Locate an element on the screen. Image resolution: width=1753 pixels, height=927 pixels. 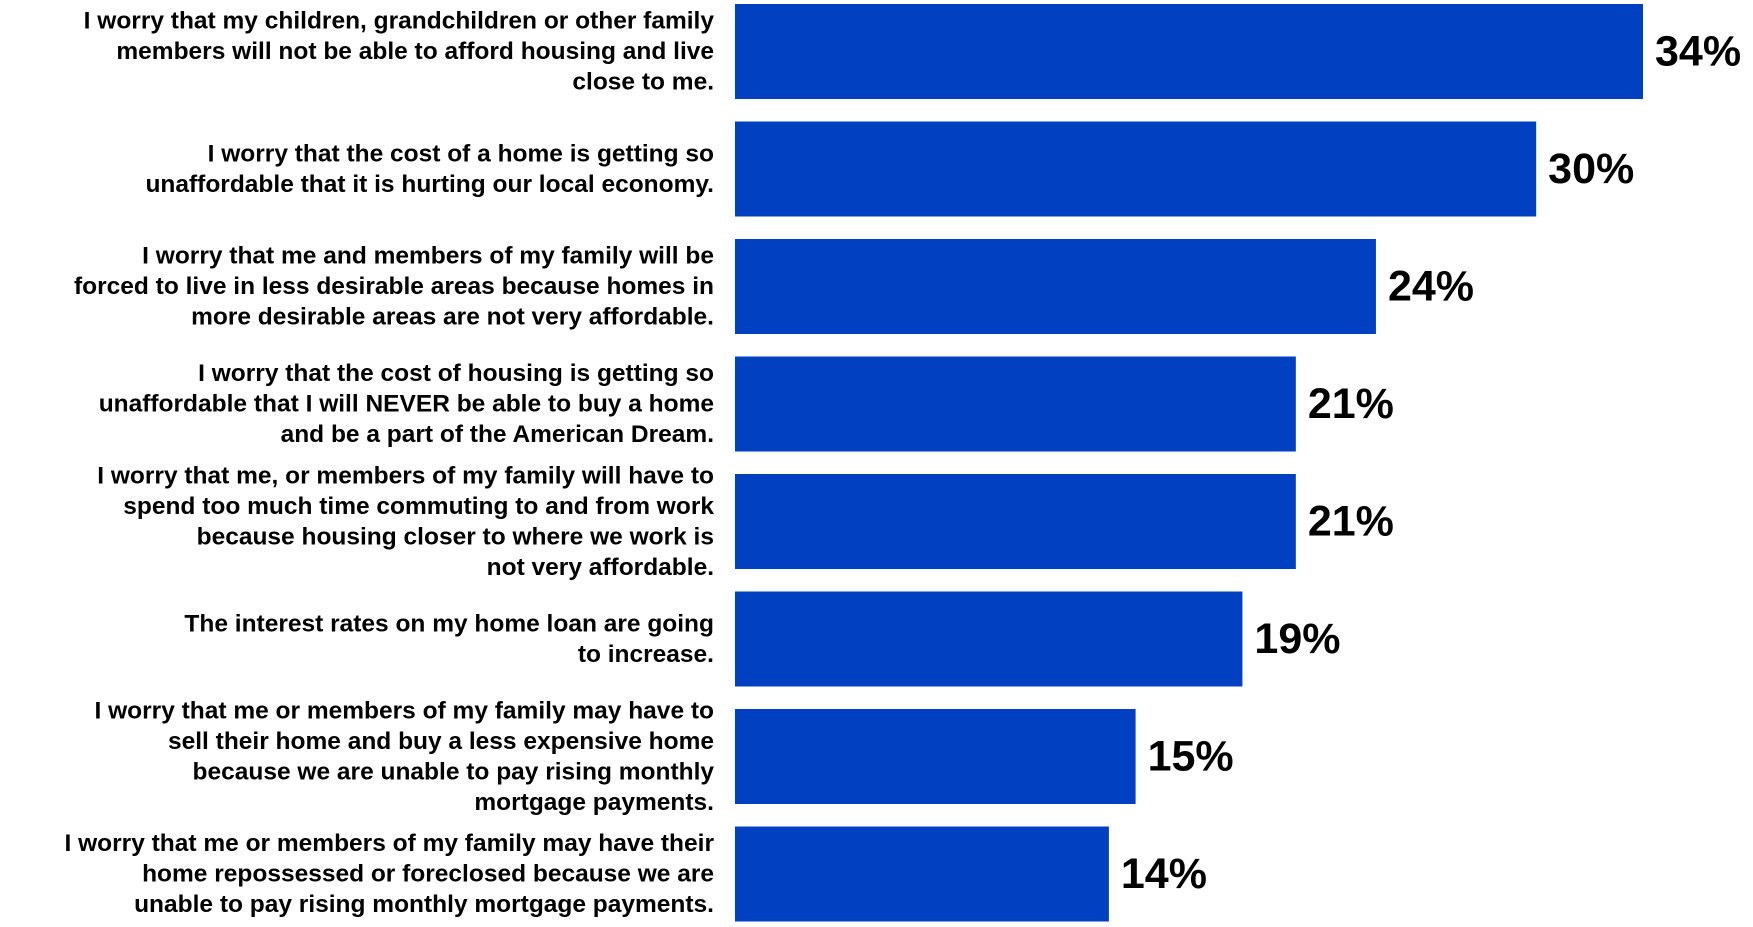
bar-value-label: 34% is located at coordinates (1698, 52).